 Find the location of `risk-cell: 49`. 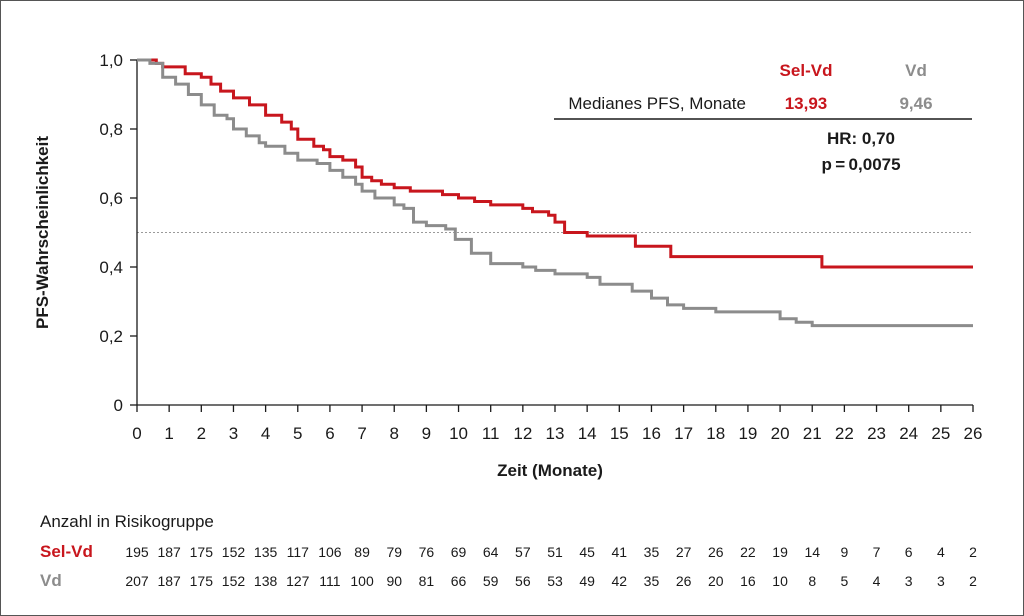

risk-cell: 49 is located at coordinates (587, 581).